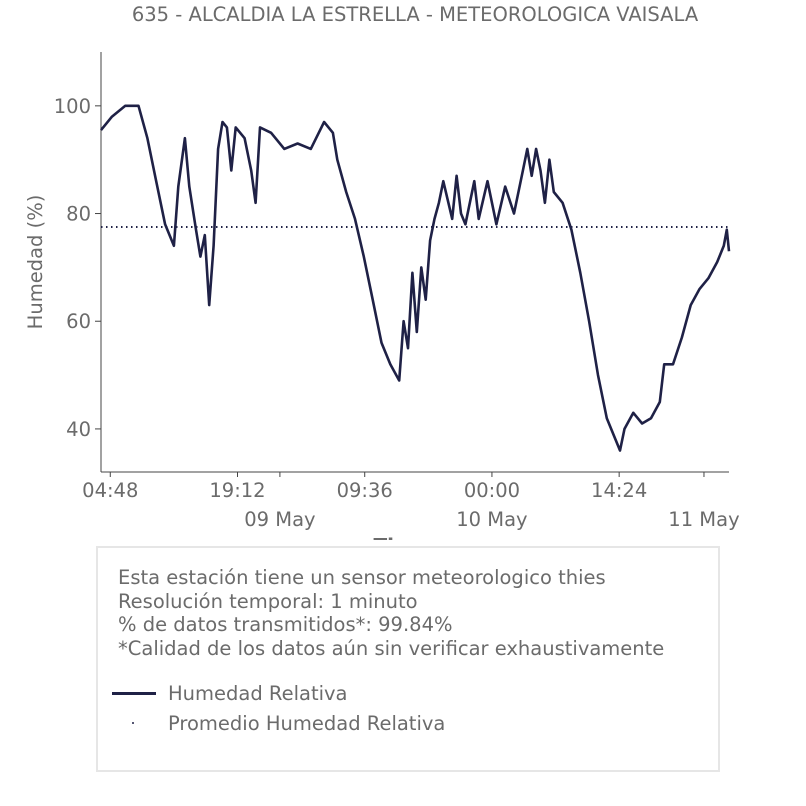  I want to click on legend-item-humidity: Humedad Relativa, so click(229, 693).